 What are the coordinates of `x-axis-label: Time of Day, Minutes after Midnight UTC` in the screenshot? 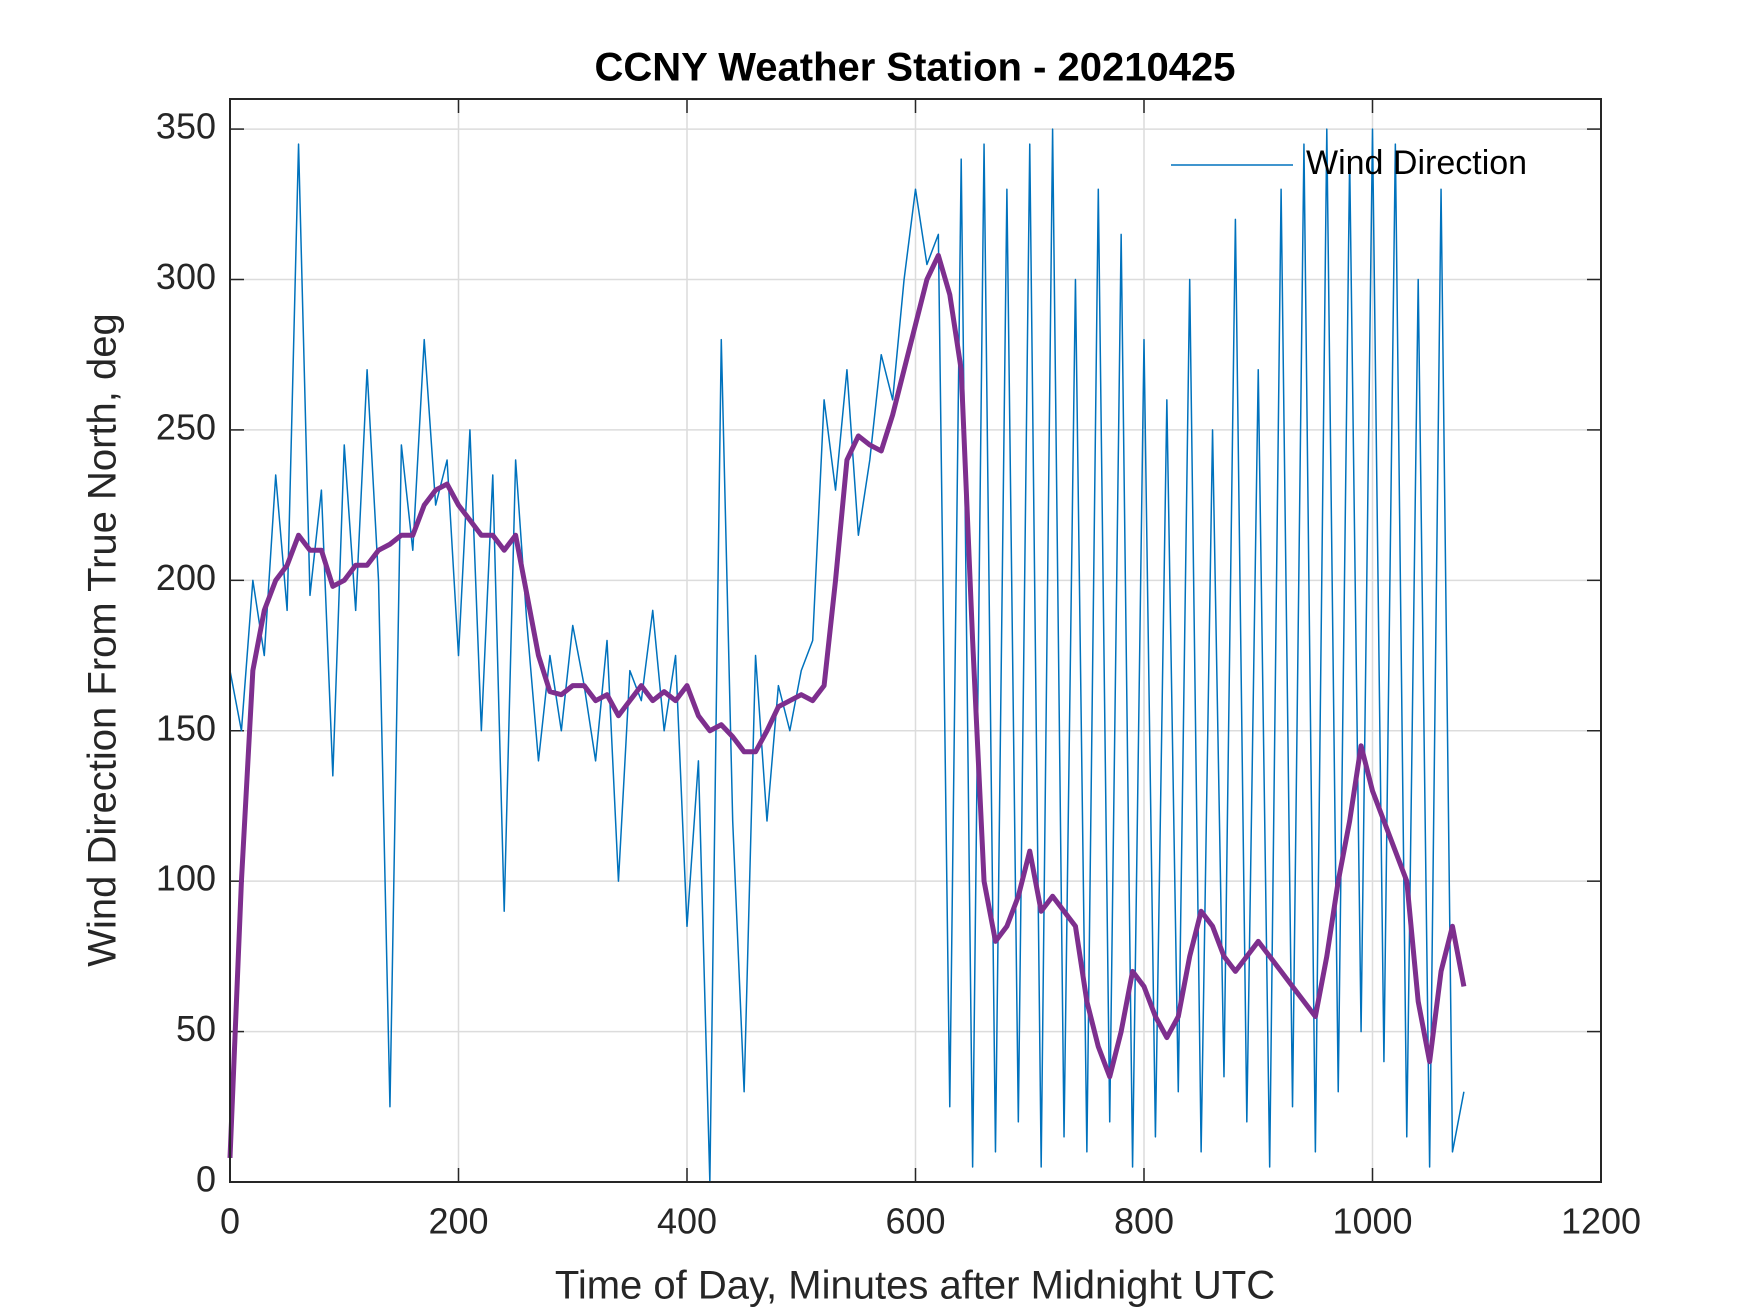 It's located at (915, 1286).